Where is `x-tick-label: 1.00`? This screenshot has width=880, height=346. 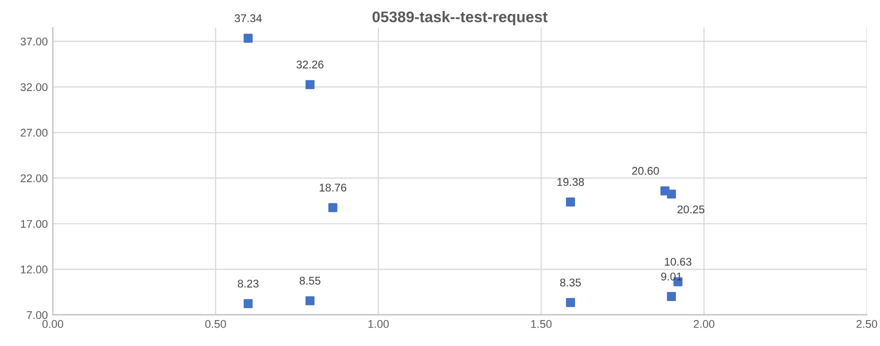 x-tick-label: 1.00 is located at coordinates (378, 324).